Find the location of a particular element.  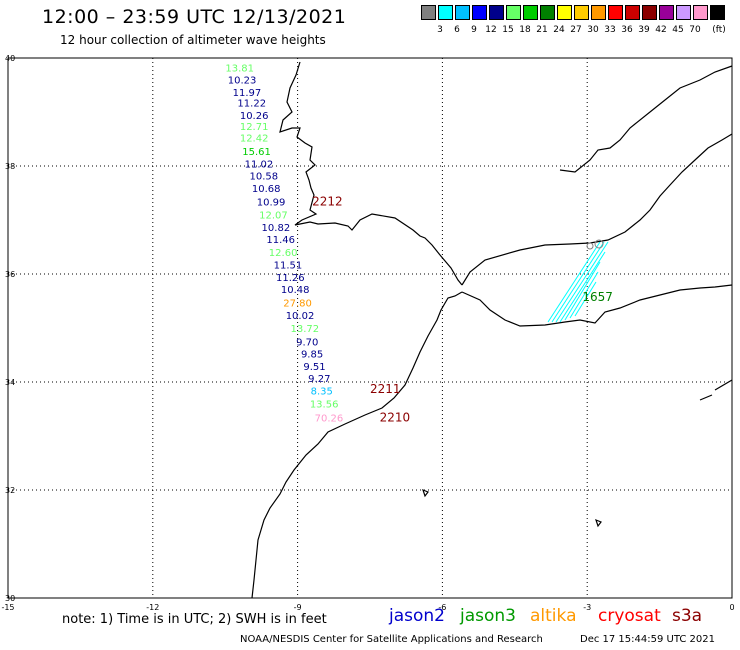

lon-tick-label: -3 is located at coordinates (587, 607).